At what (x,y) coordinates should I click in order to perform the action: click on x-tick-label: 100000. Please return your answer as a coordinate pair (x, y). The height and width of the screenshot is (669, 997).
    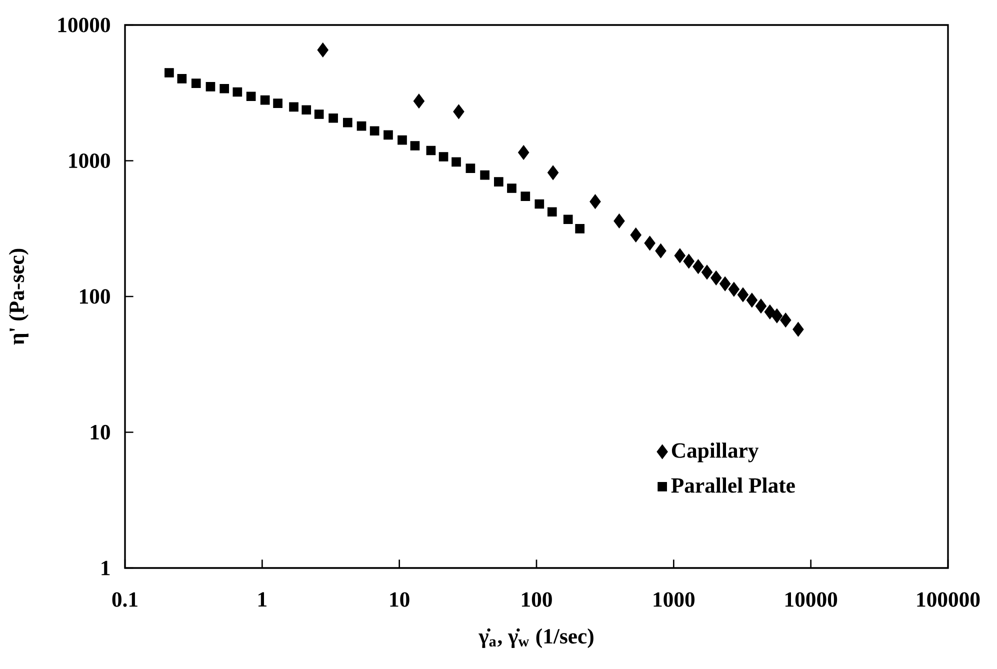
    Looking at the image, I should click on (948, 599).